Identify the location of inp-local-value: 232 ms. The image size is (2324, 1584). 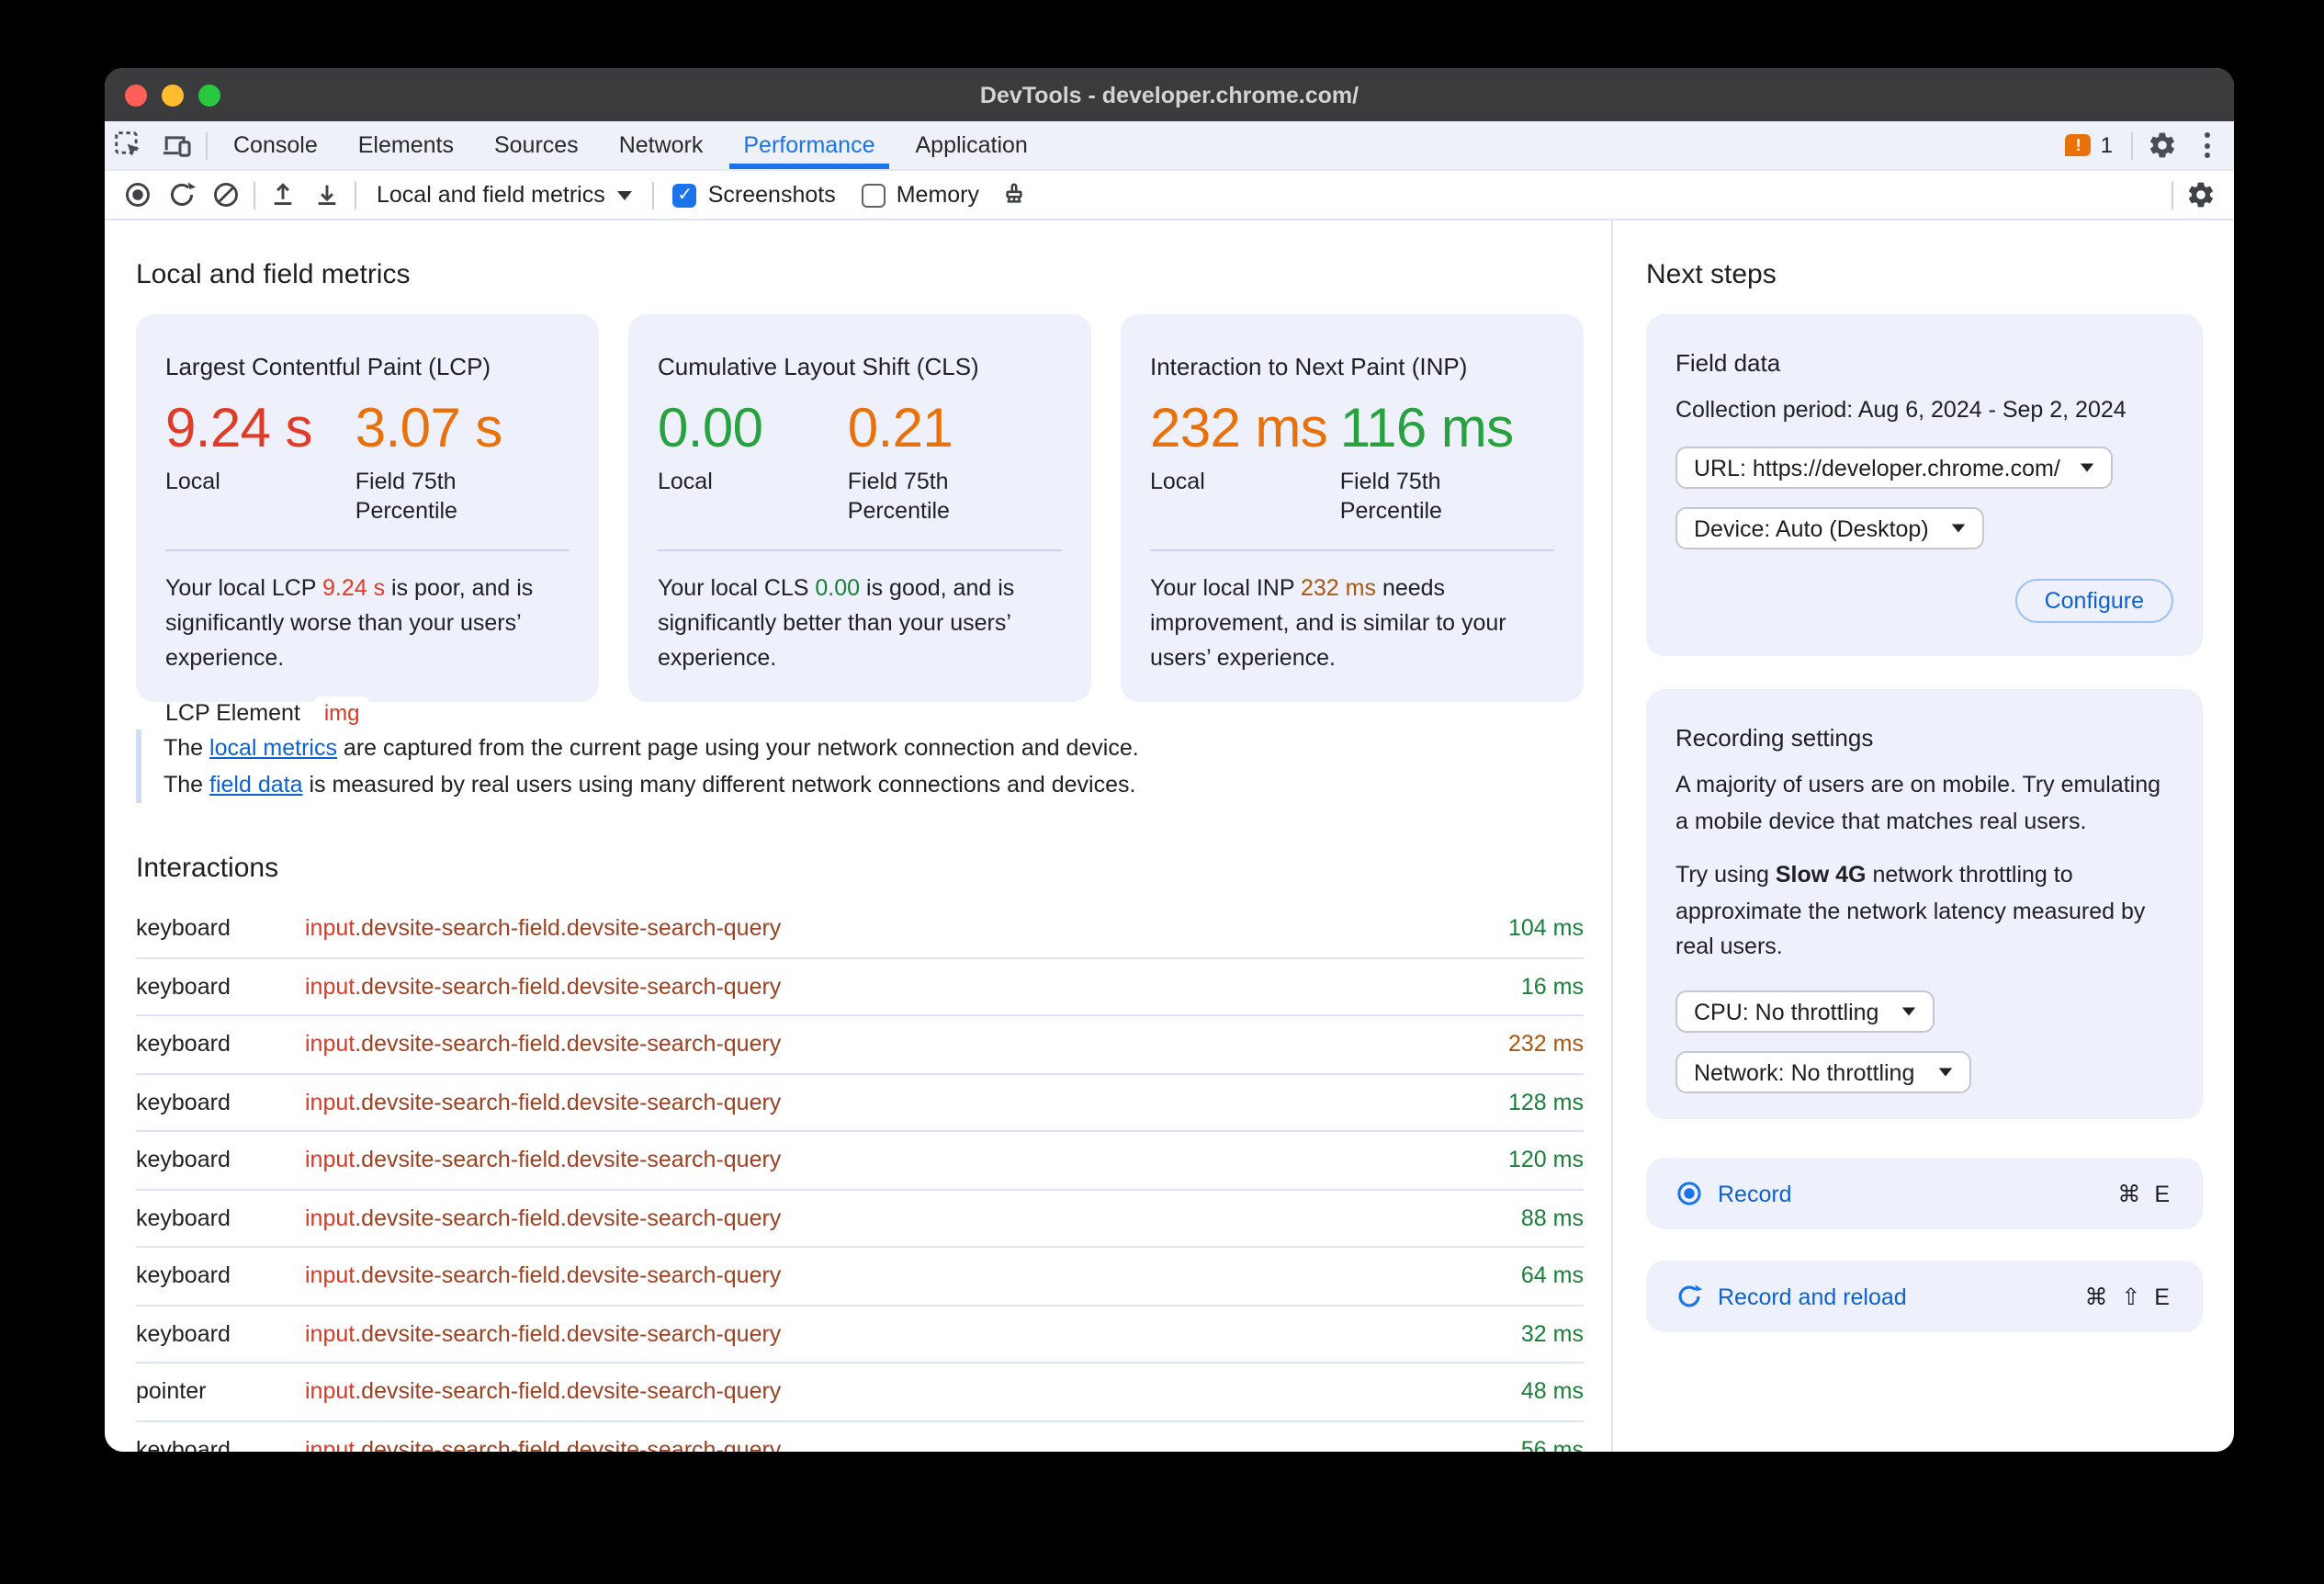
(1239, 429).